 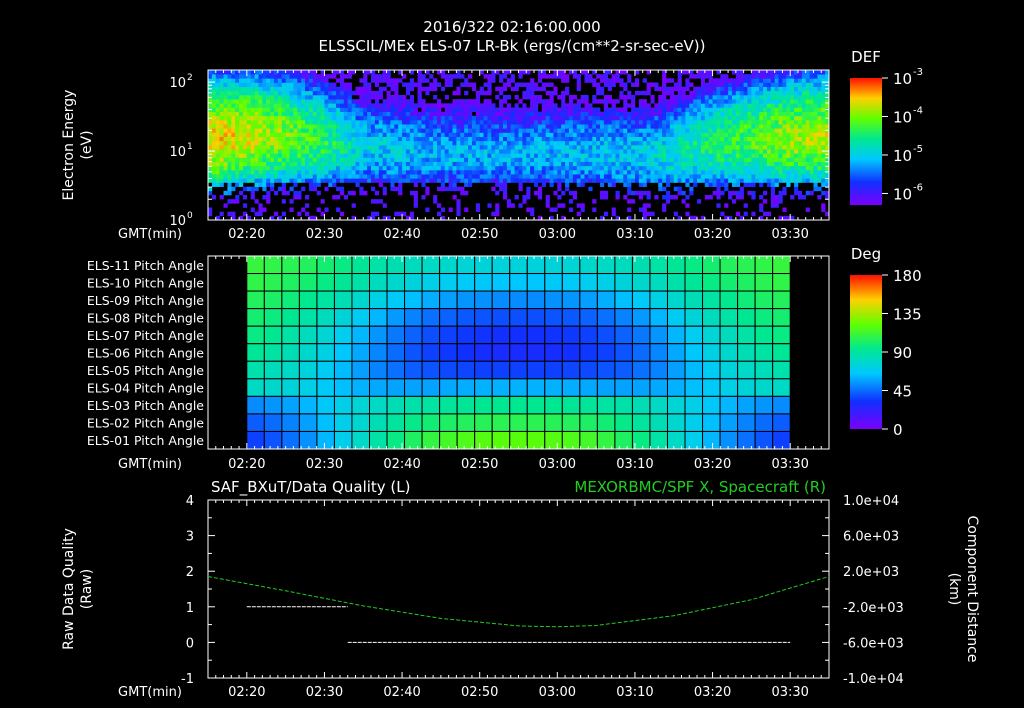 I want to click on pitch-row-label: ELS-10 Pitch Angle, so click(x=145, y=282).